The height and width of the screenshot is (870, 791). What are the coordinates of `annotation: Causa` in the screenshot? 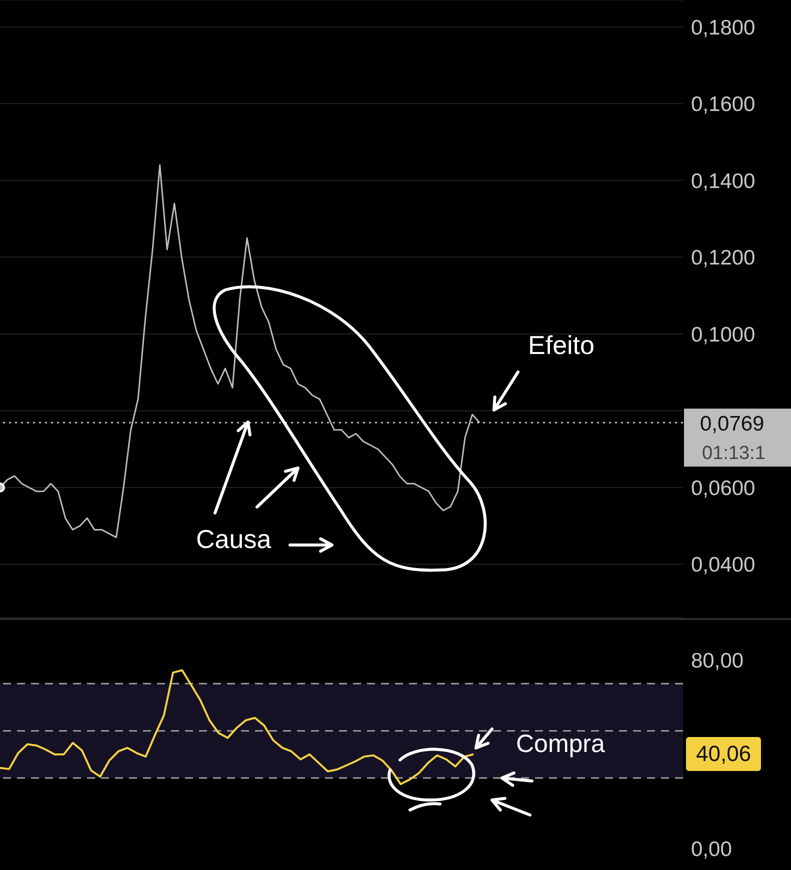 It's located at (234, 539).